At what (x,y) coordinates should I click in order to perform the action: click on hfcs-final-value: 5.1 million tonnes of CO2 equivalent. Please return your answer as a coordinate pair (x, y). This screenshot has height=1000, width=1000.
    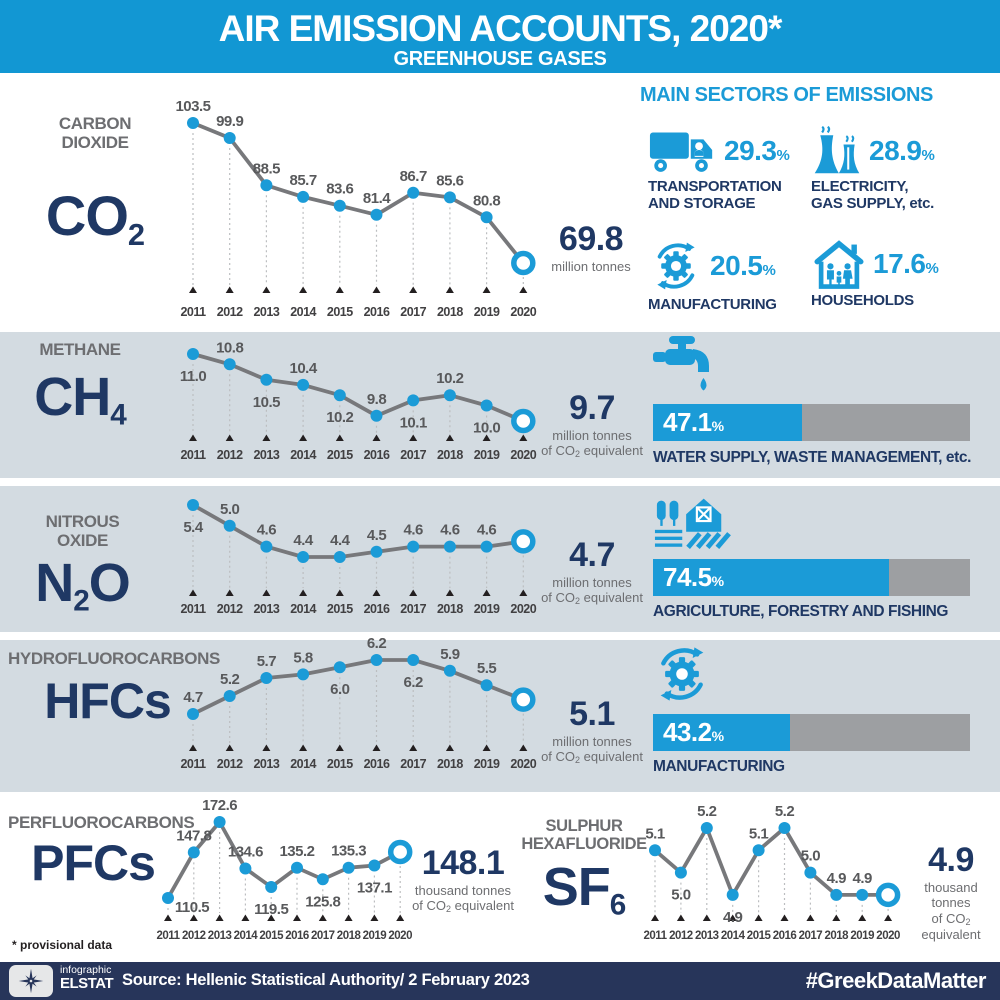
    Looking at the image, I should click on (592, 731).